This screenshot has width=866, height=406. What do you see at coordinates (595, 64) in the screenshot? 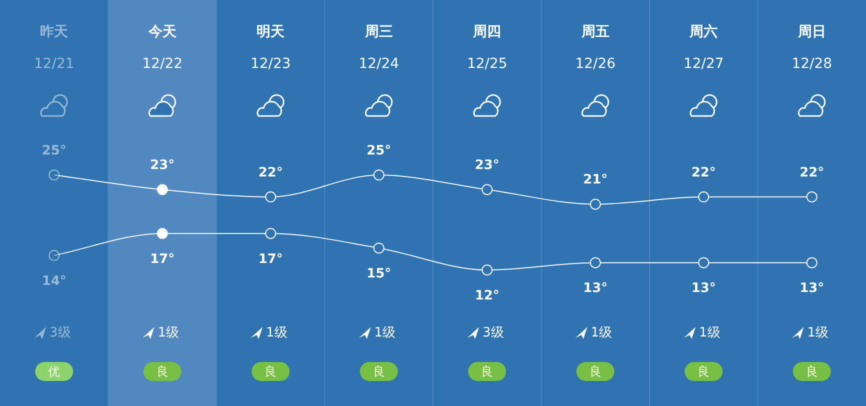
I see `text: 12/26` at bounding box center [595, 64].